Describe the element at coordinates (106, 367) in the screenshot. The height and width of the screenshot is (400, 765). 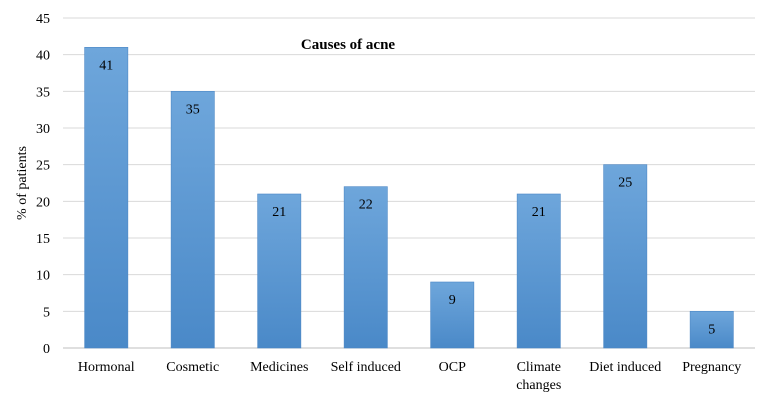
I see `x-tick-label: Hormonal` at that location.